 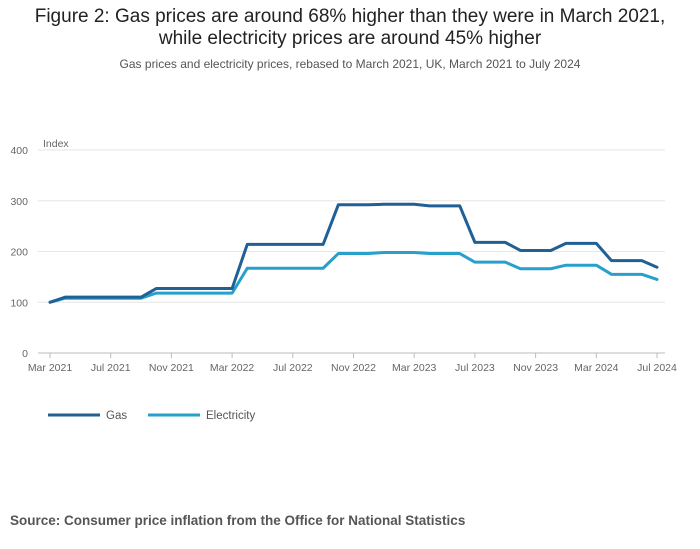 What do you see at coordinates (19, 151) in the screenshot?
I see `y-tick-label-400: 400` at bounding box center [19, 151].